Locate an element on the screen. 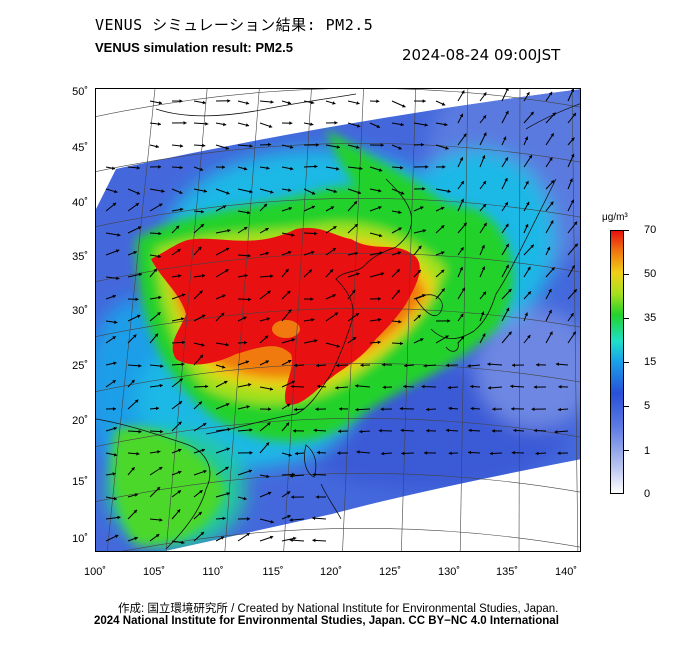 The width and height of the screenshot is (700, 649). lat-label-10: 10˚ is located at coordinates (80, 539).